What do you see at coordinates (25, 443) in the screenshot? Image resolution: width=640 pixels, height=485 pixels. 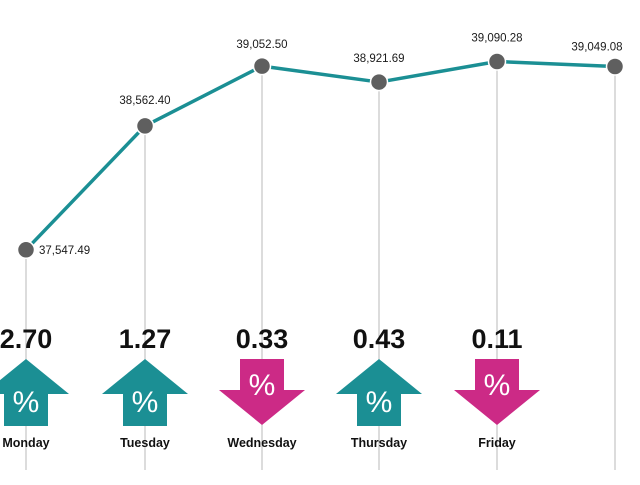 I see `day-label-0: Monday` at bounding box center [25, 443].